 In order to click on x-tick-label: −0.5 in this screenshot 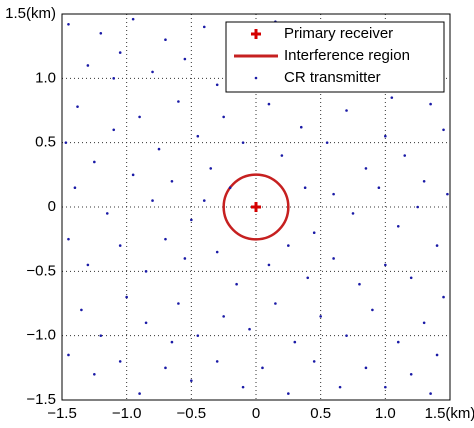, I will do `click(192, 413)`.